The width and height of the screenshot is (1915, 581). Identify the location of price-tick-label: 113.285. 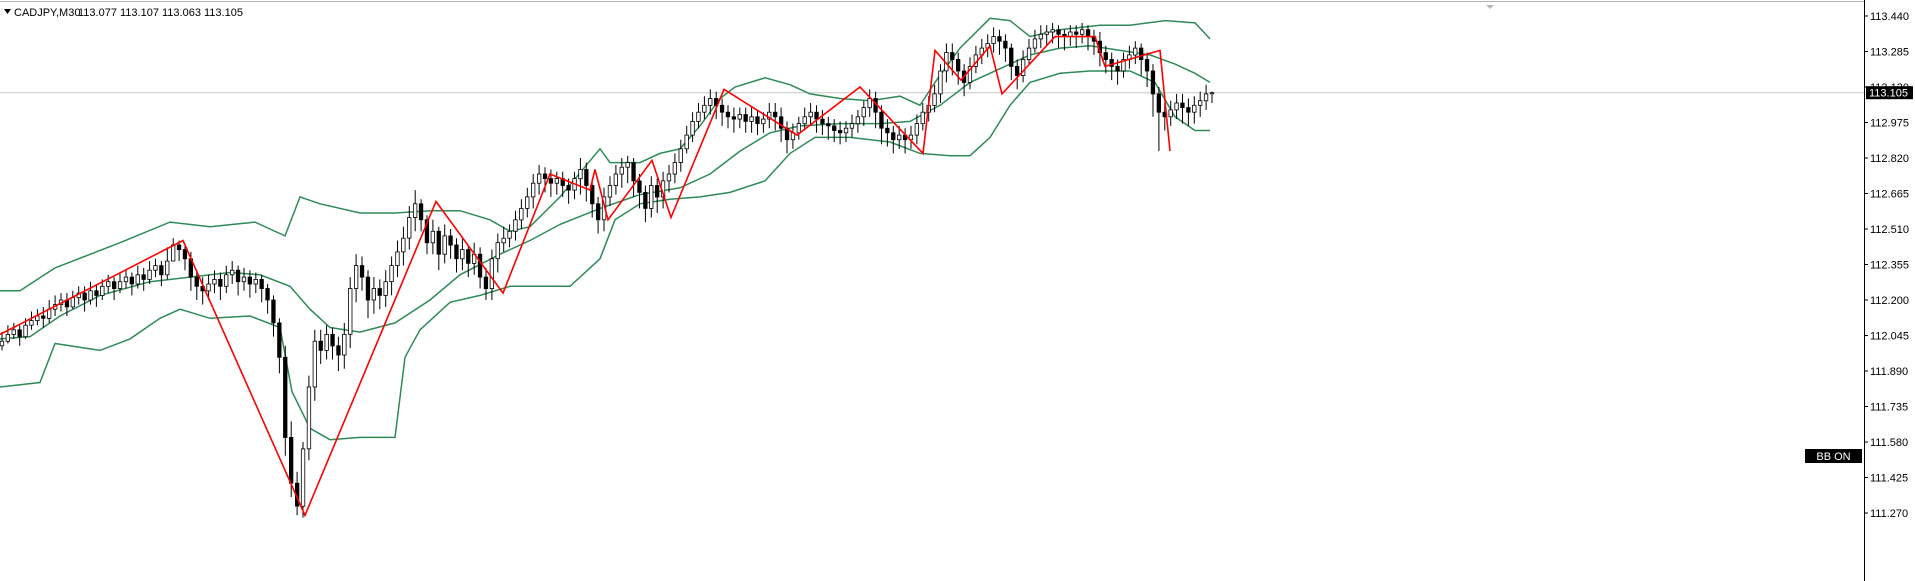
(1889, 53).